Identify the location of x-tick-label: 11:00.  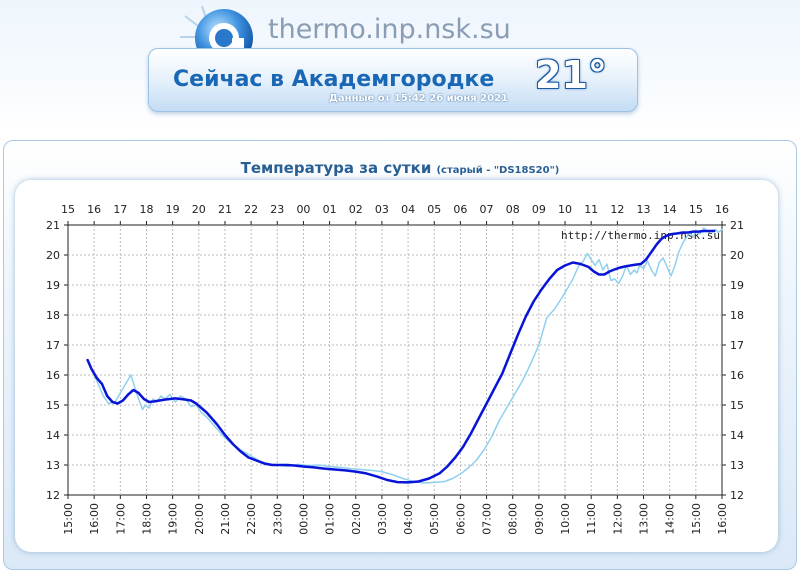
(591, 519).